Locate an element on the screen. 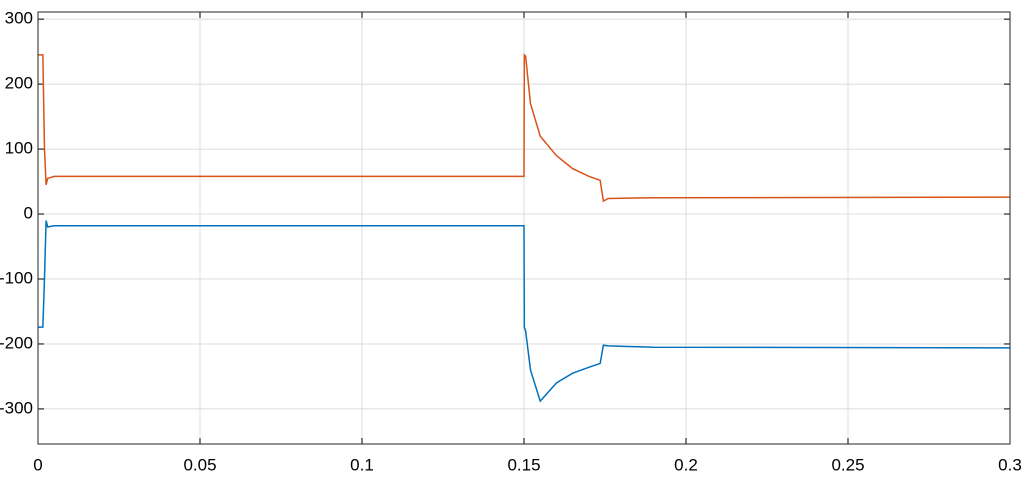 The image size is (1036, 478). x-tick-label: 0.15 is located at coordinates (523, 464).